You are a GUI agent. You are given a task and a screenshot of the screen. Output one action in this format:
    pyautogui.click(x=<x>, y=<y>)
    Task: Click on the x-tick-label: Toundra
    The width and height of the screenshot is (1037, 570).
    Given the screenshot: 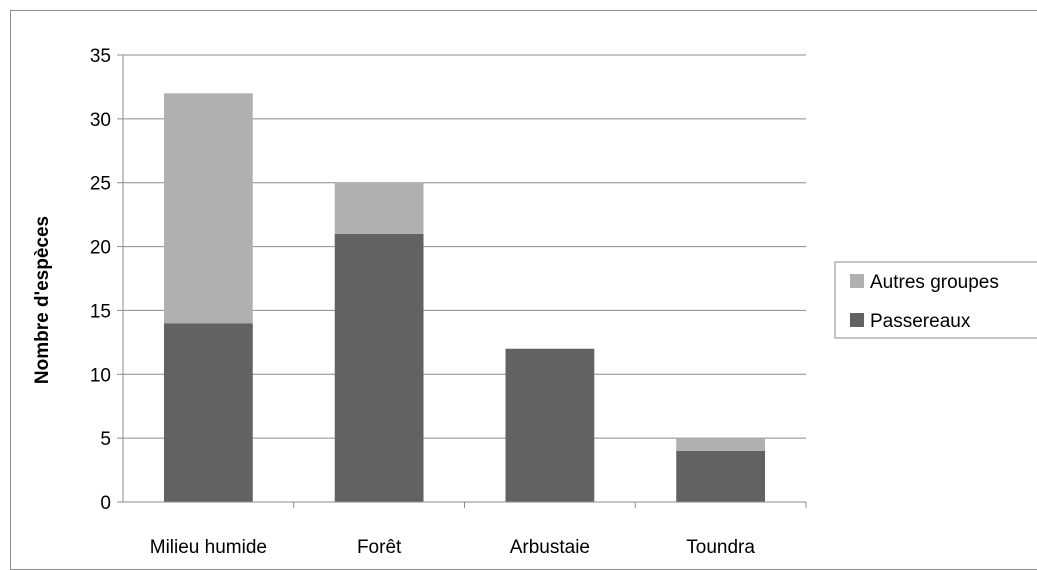 What is the action you would take?
    pyautogui.click(x=720, y=547)
    